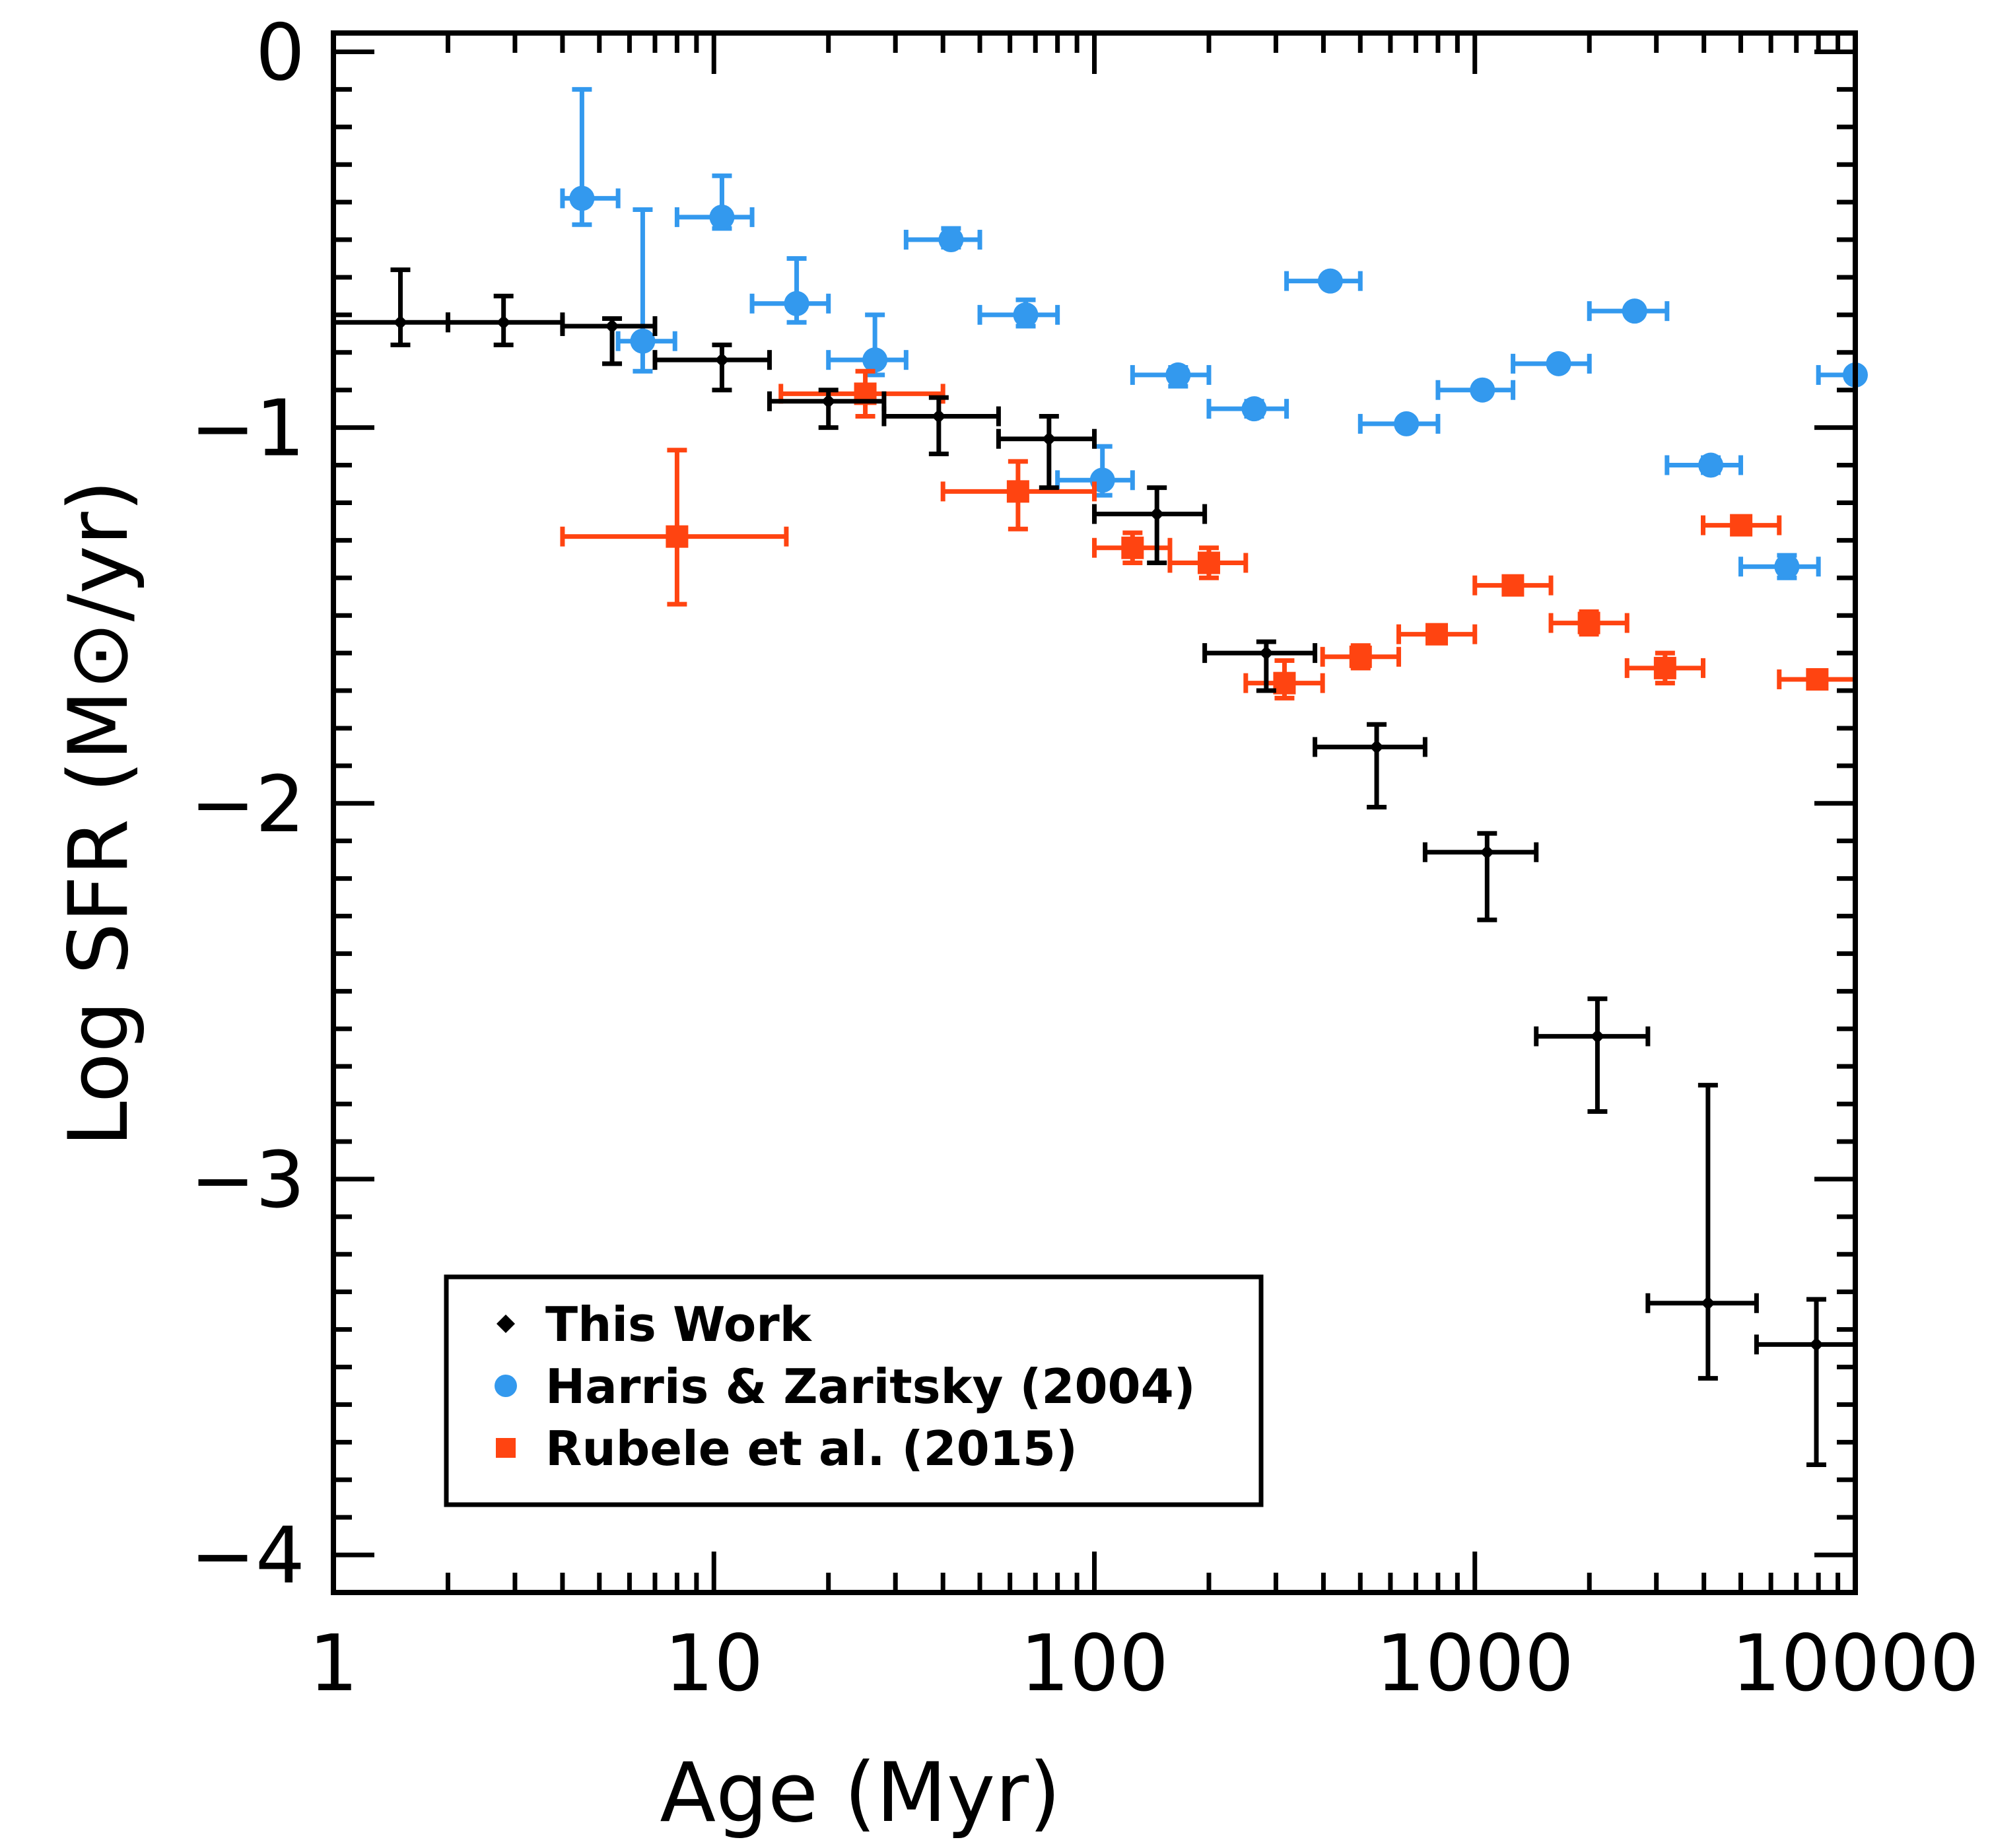 The width and height of the screenshot is (1990, 1848). What do you see at coordinates (860, 1793) in the screenshot?
I see `x-axis-title: Age (Myr)` at bounding box center [860, 1793].